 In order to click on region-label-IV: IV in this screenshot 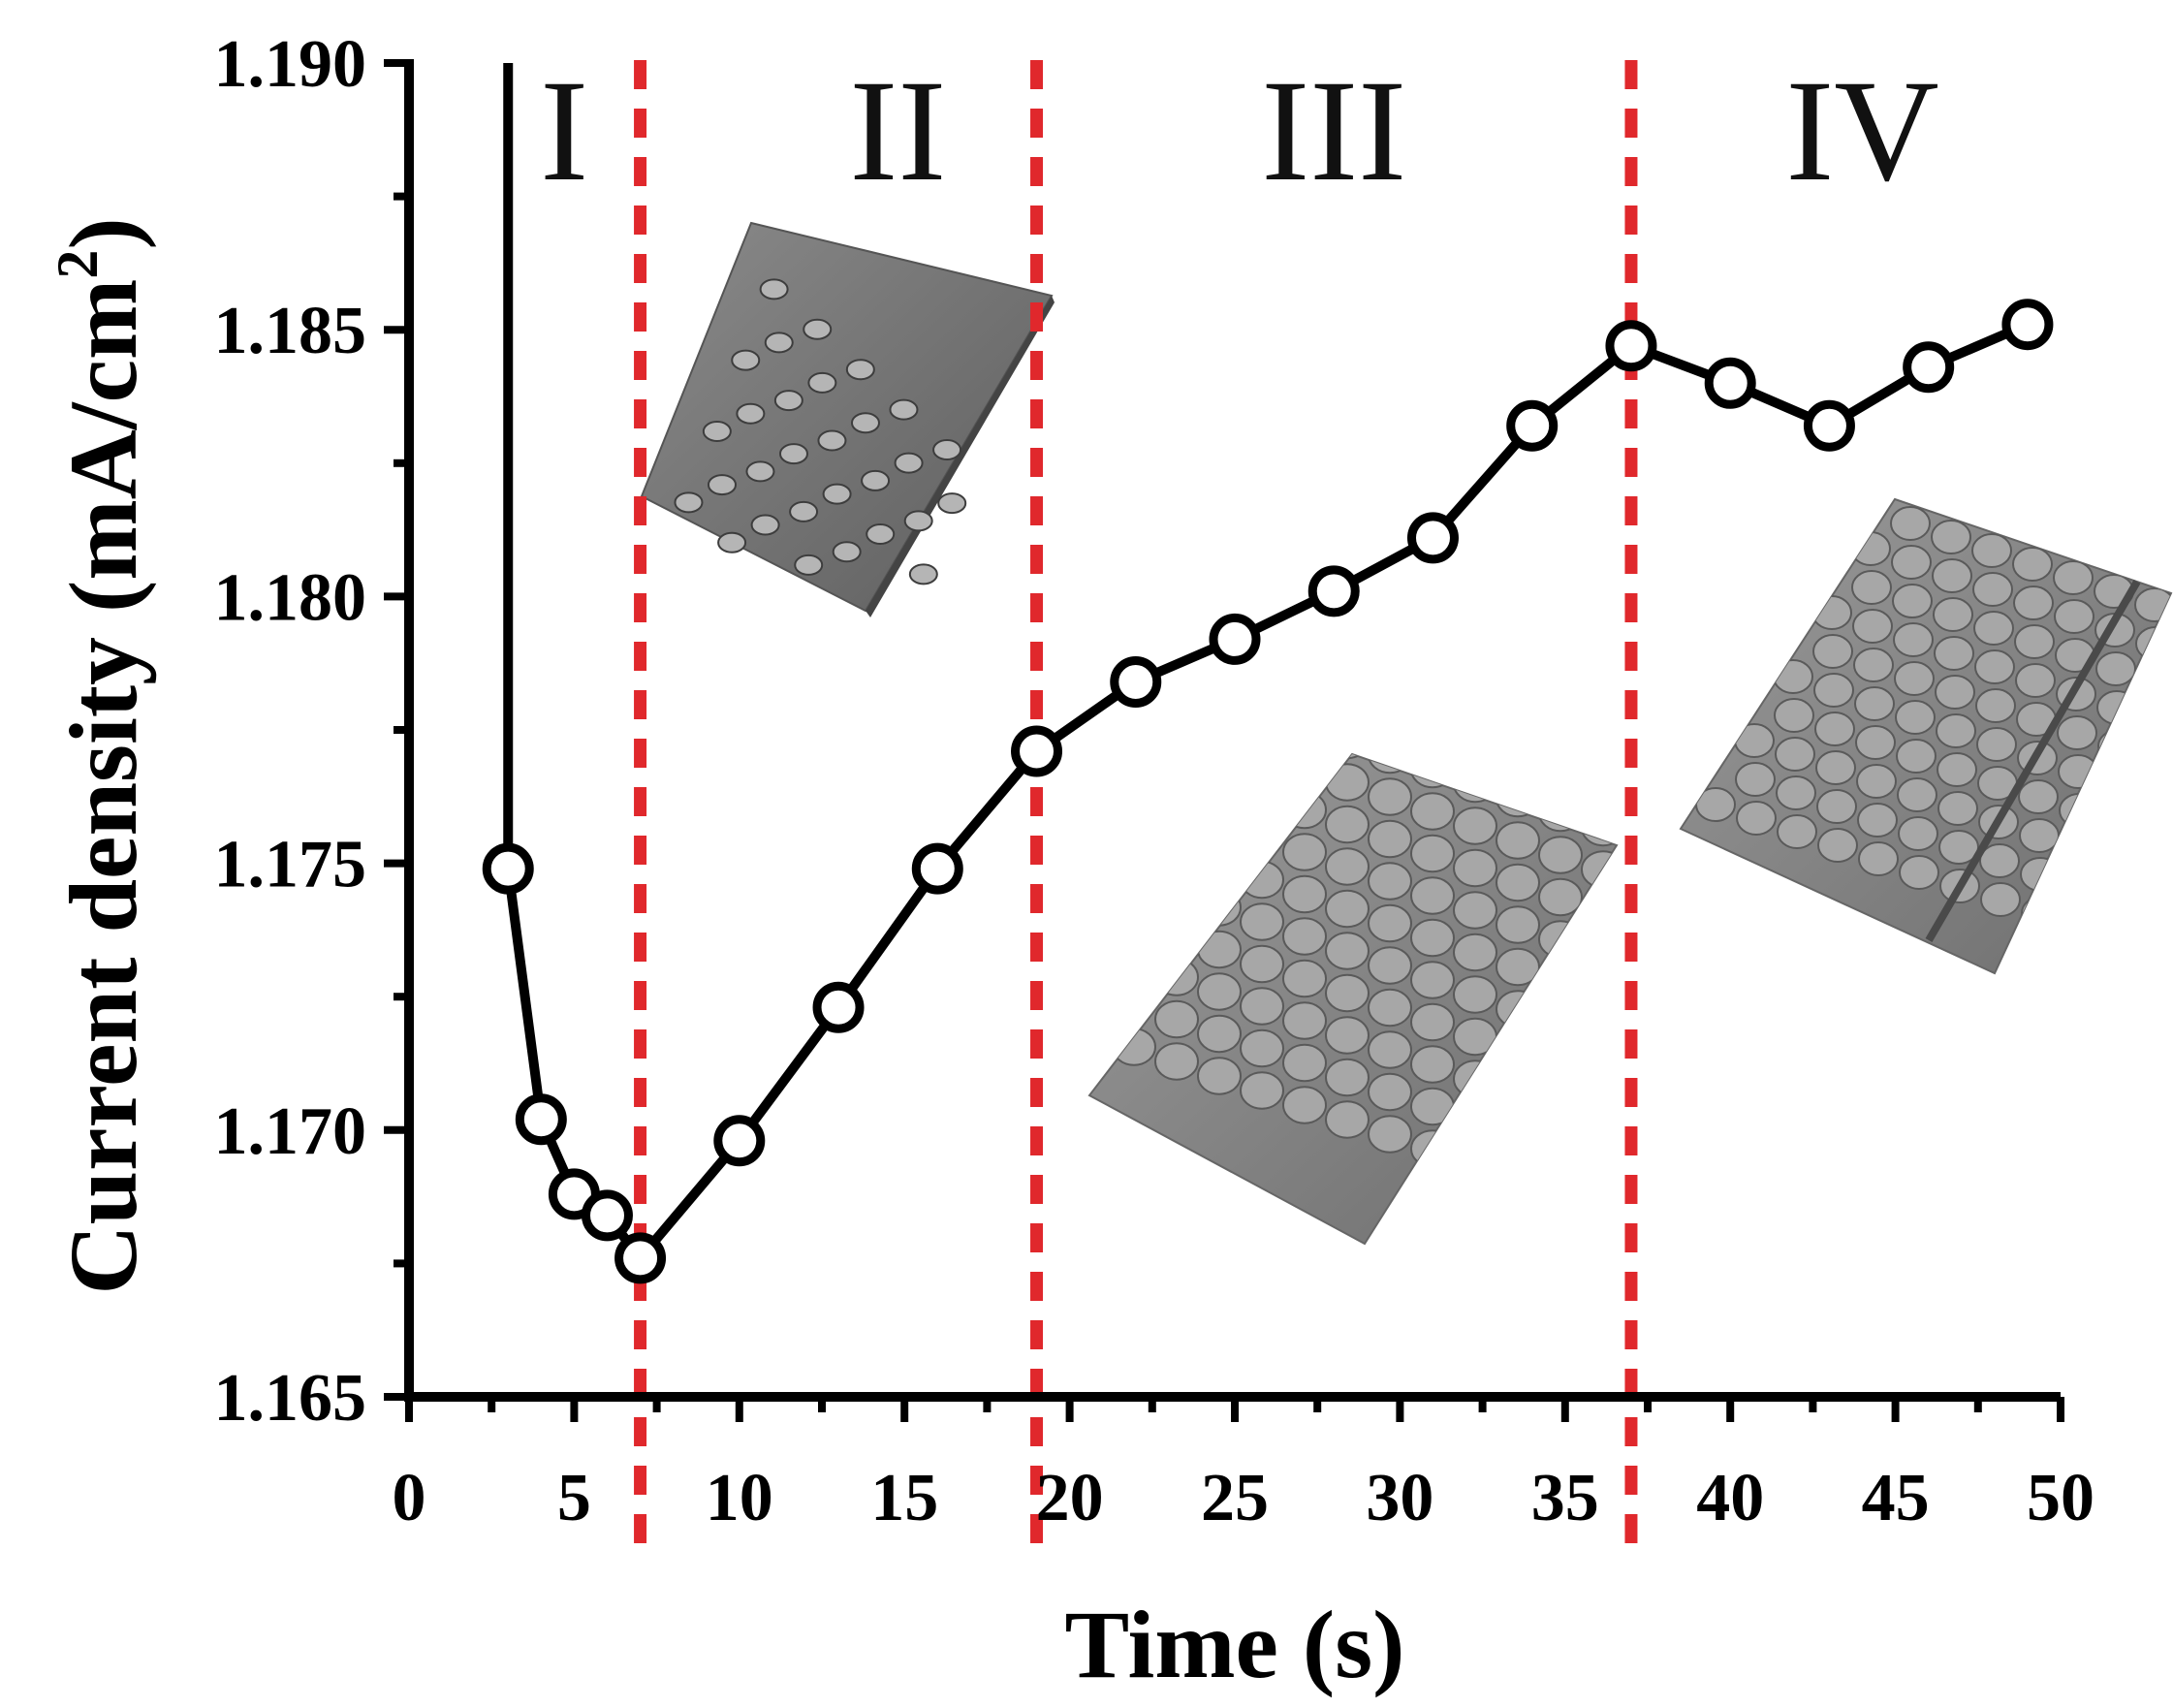, I will do `click(1861, 130)`.